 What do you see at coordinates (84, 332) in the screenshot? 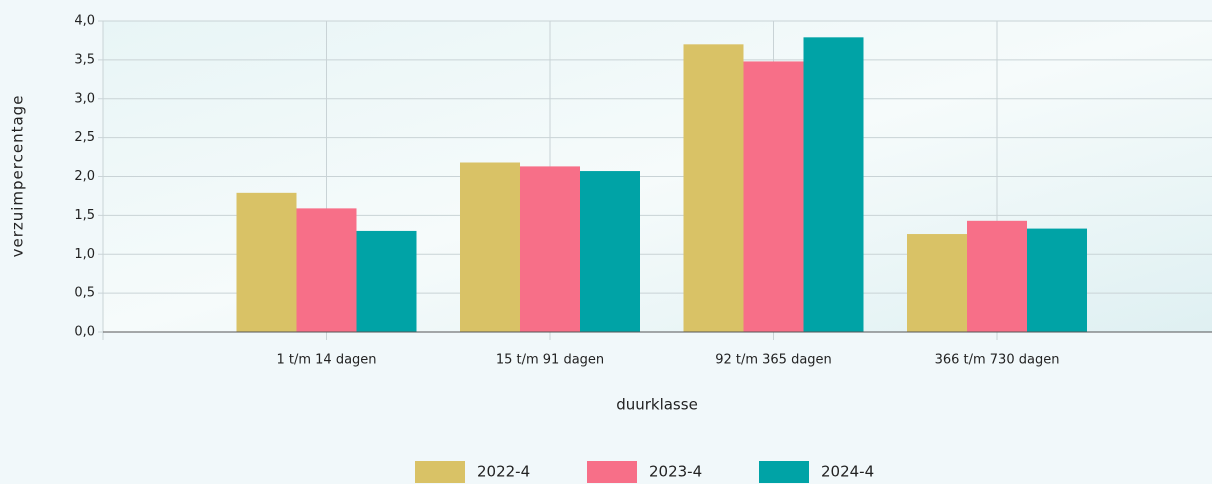
I see `y-tick-label: 0,0` at bounding box center [84, 332].